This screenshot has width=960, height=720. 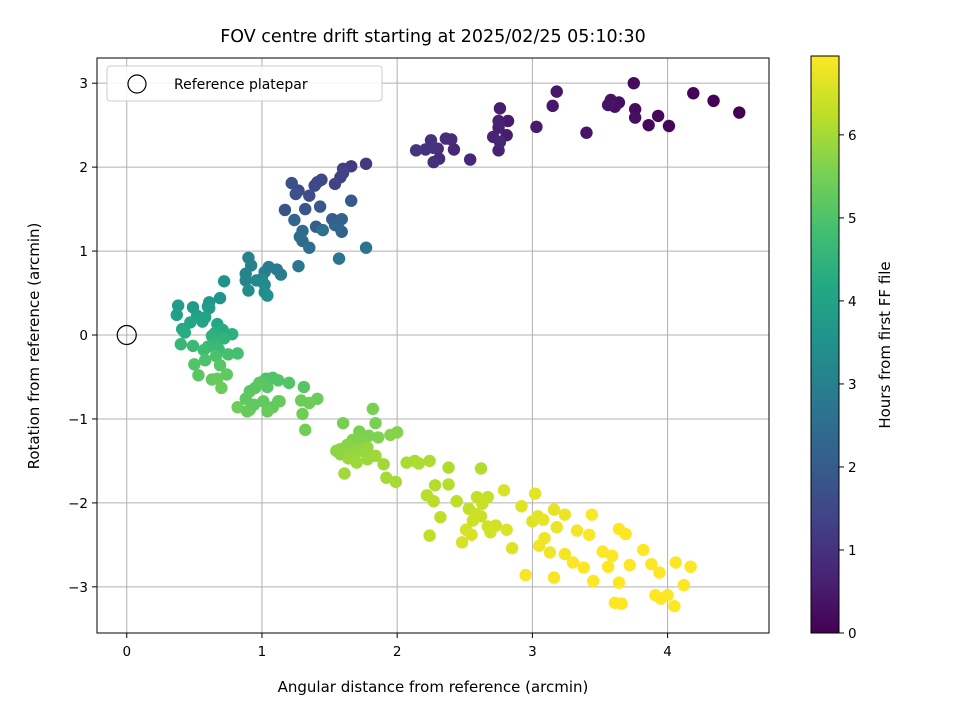 I want to click on y-tick-label: 0, so click(x=83, y=336).